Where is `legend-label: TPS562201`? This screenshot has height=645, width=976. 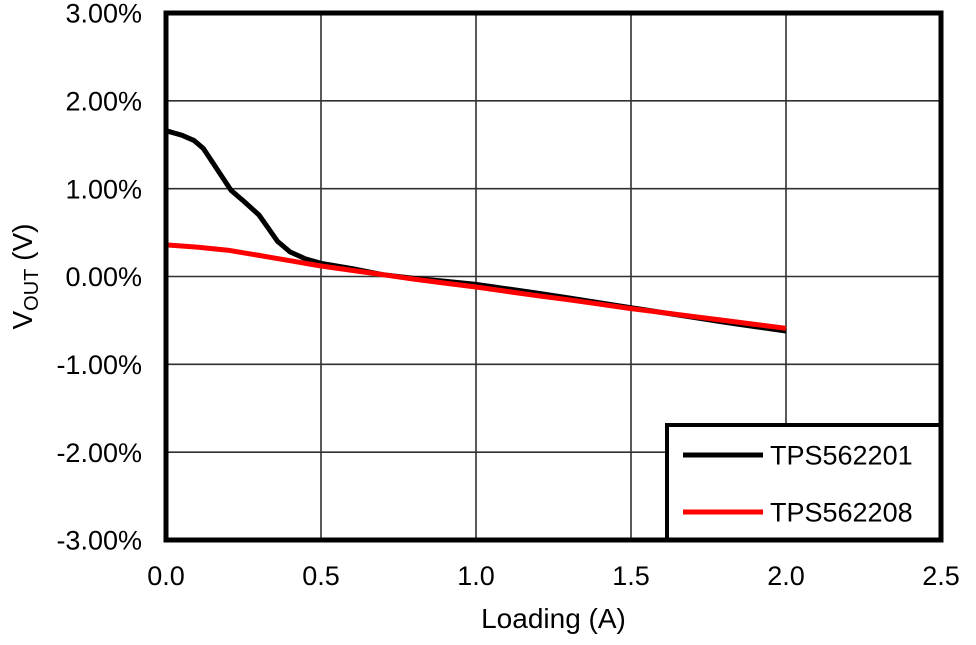
legend-label: TPS562201 is located at coordinates (841, 456).